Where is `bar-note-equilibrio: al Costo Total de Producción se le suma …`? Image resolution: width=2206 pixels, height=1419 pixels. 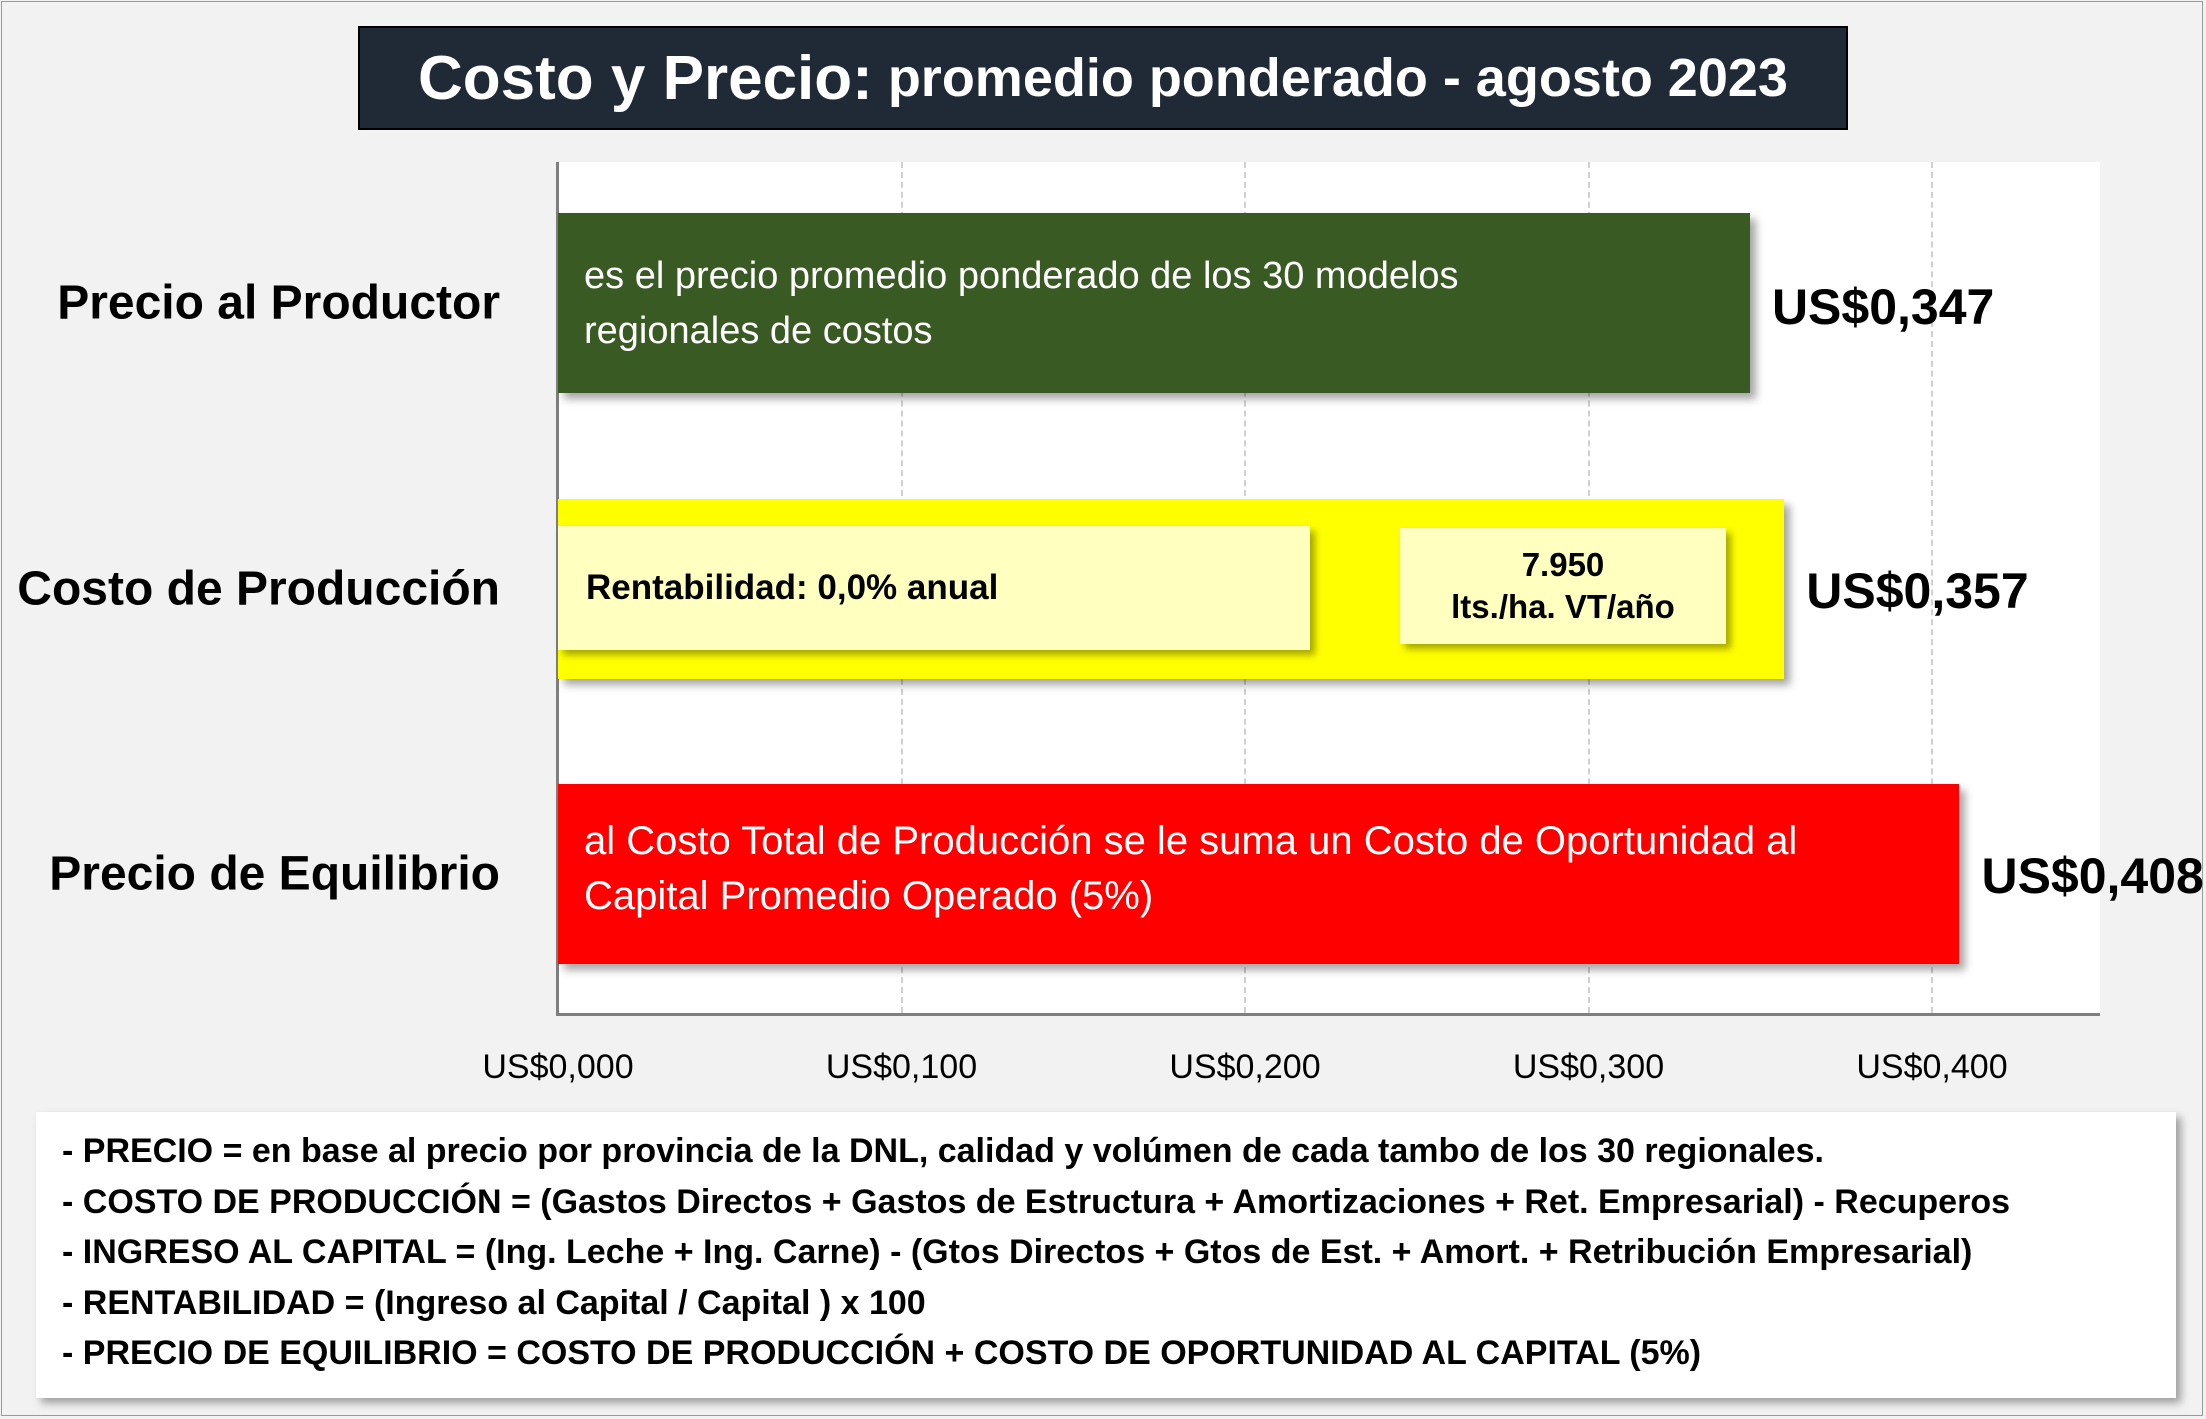 bar-note-equilibrio: al Costo Total de Producción se le suma … is located at coordinates (1191, 868).